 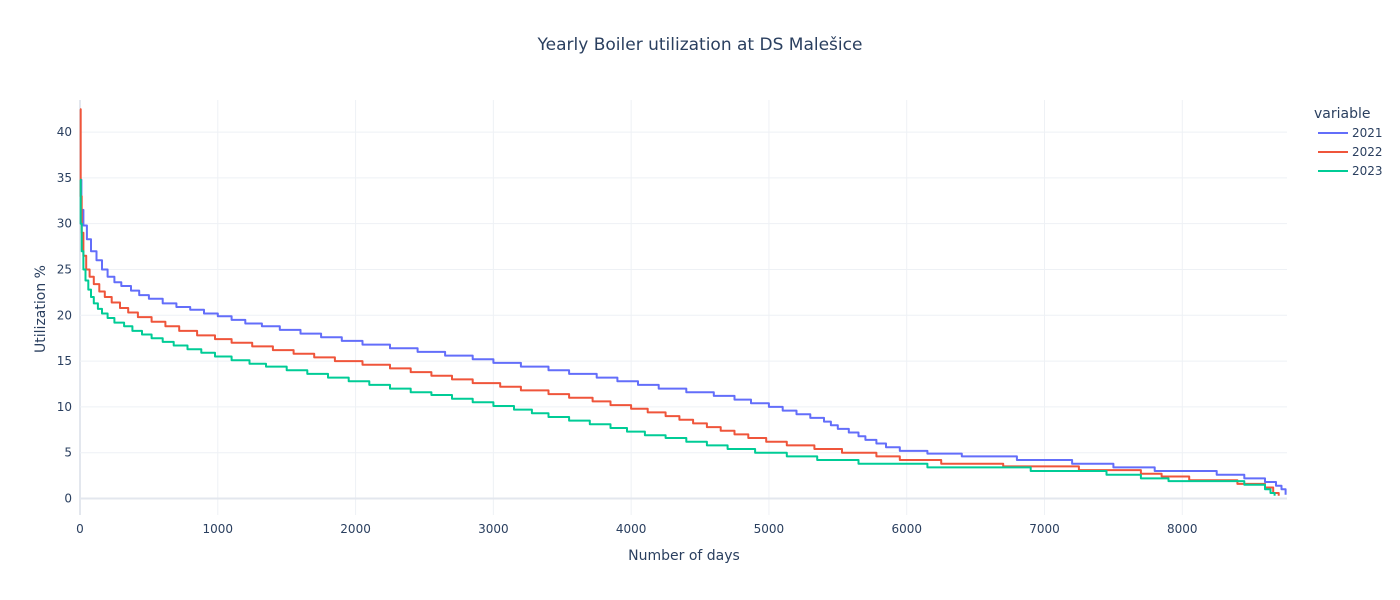 I want to click on legend-label-2021: 2021, so click(x=1367, y=133).